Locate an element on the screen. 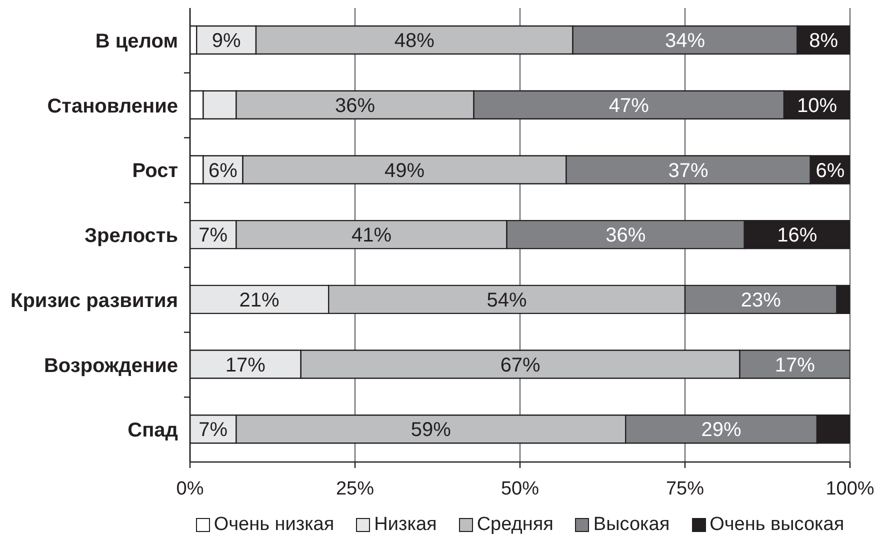 The image size is (875, 539). data-label: 8% is located at coordinates (823, 41).